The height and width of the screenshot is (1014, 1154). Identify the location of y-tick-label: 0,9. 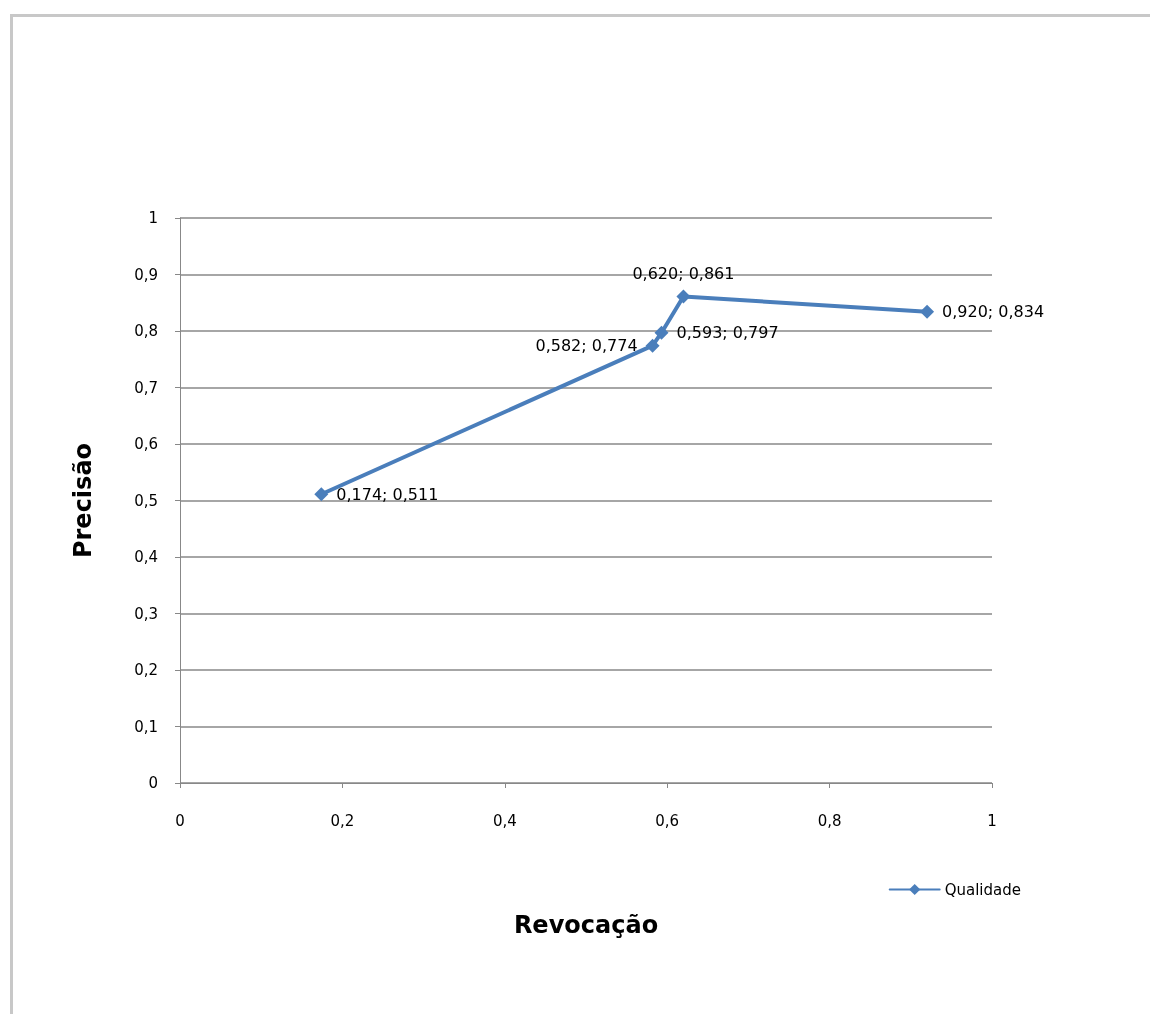
(146, 274).